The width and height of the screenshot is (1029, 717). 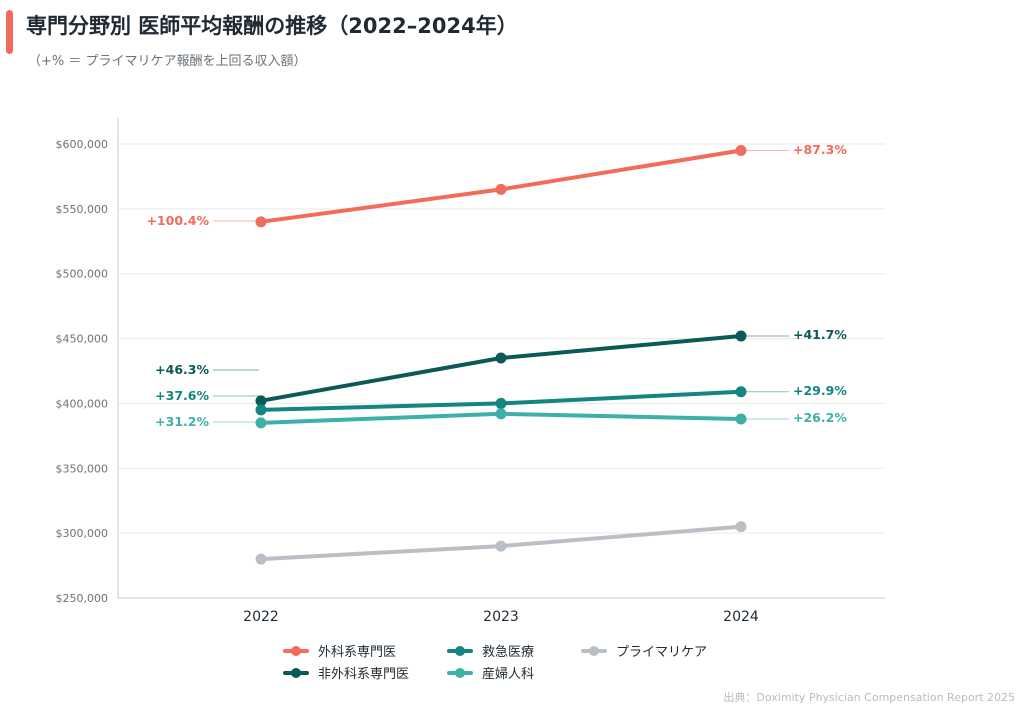 What do you see at coordinates (82, 274) in the screenshot?
I see `y-tick-label: $500,000` at bounding box center [82, 274].